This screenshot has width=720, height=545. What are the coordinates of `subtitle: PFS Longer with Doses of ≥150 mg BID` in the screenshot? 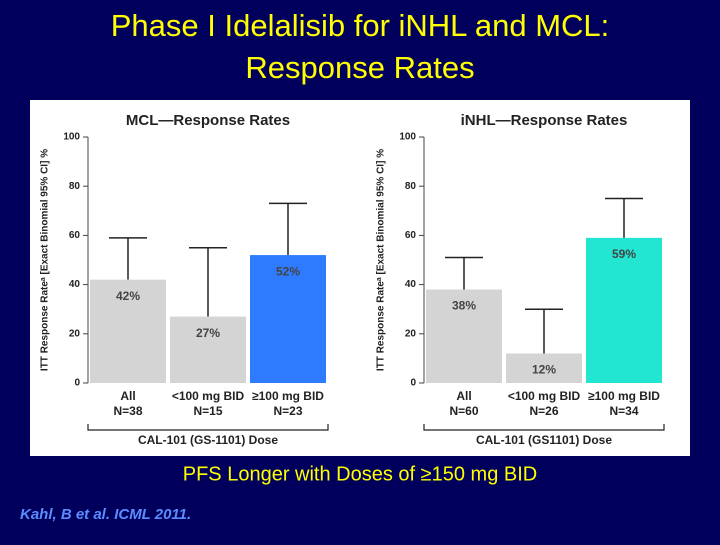 It's located at (360, 474).